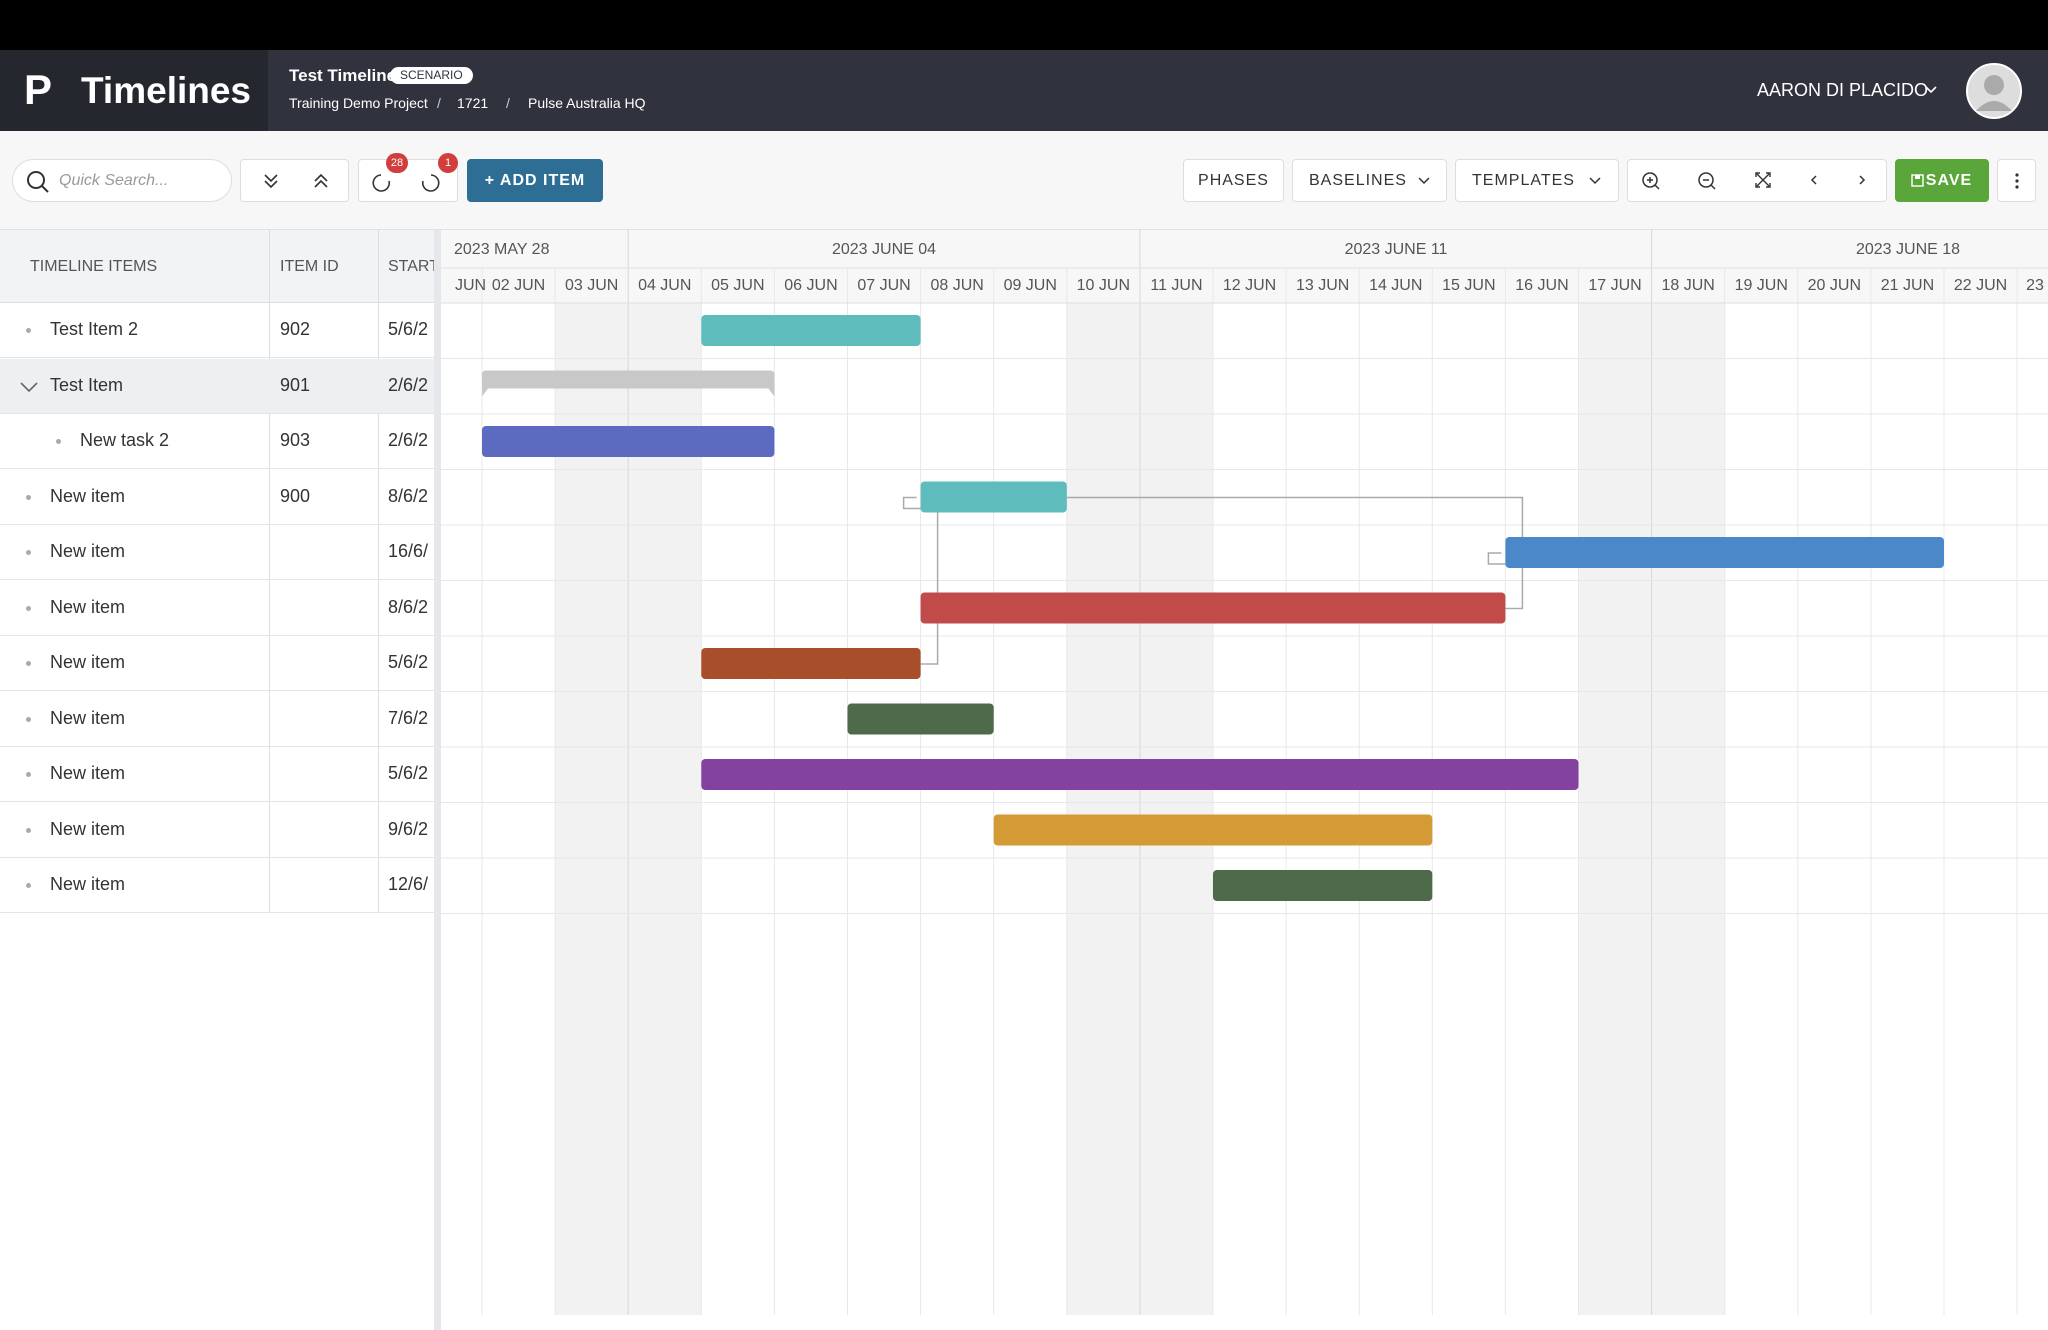 The height and width of the screenshot is (1330, 2048). What do you see at coordinates (358, 103) in the screenshot?
I see `breadcrumb: Training Demo Project` at bounding box center [358, 103].